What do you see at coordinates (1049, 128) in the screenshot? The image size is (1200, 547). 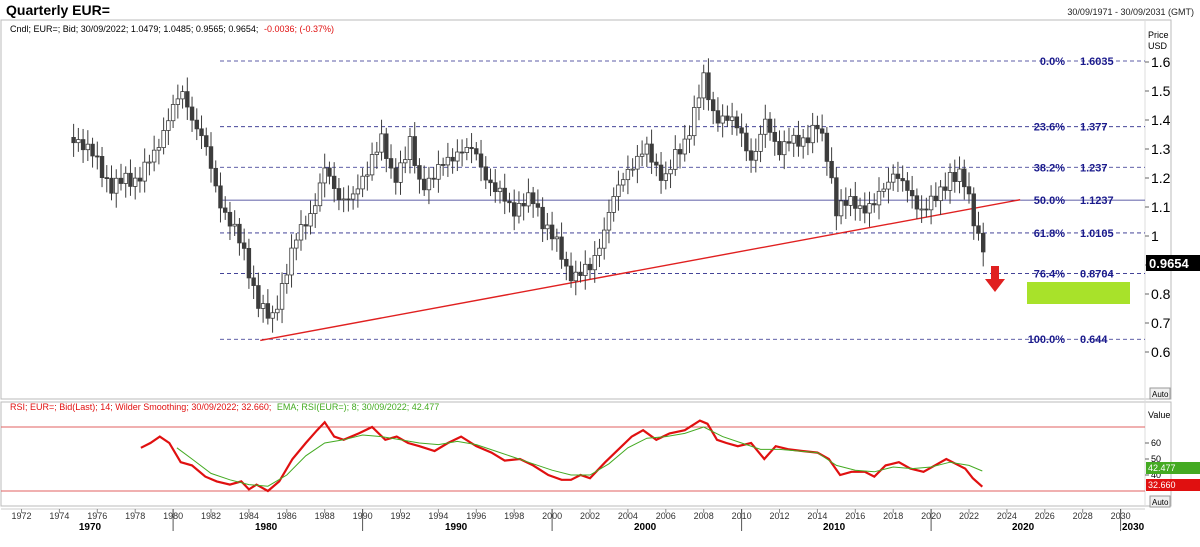 I see `fib-percent-label: 23.6%` at bounding box center [1049, 128].